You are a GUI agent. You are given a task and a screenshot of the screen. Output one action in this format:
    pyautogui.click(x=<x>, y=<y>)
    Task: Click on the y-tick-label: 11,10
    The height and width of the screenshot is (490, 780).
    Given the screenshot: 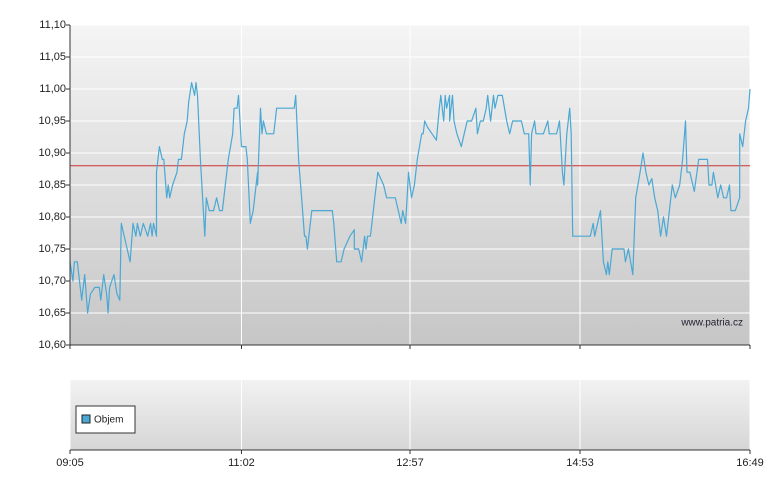 What is the action you would take?
    pyautogui.click(x=52, y=25)
    